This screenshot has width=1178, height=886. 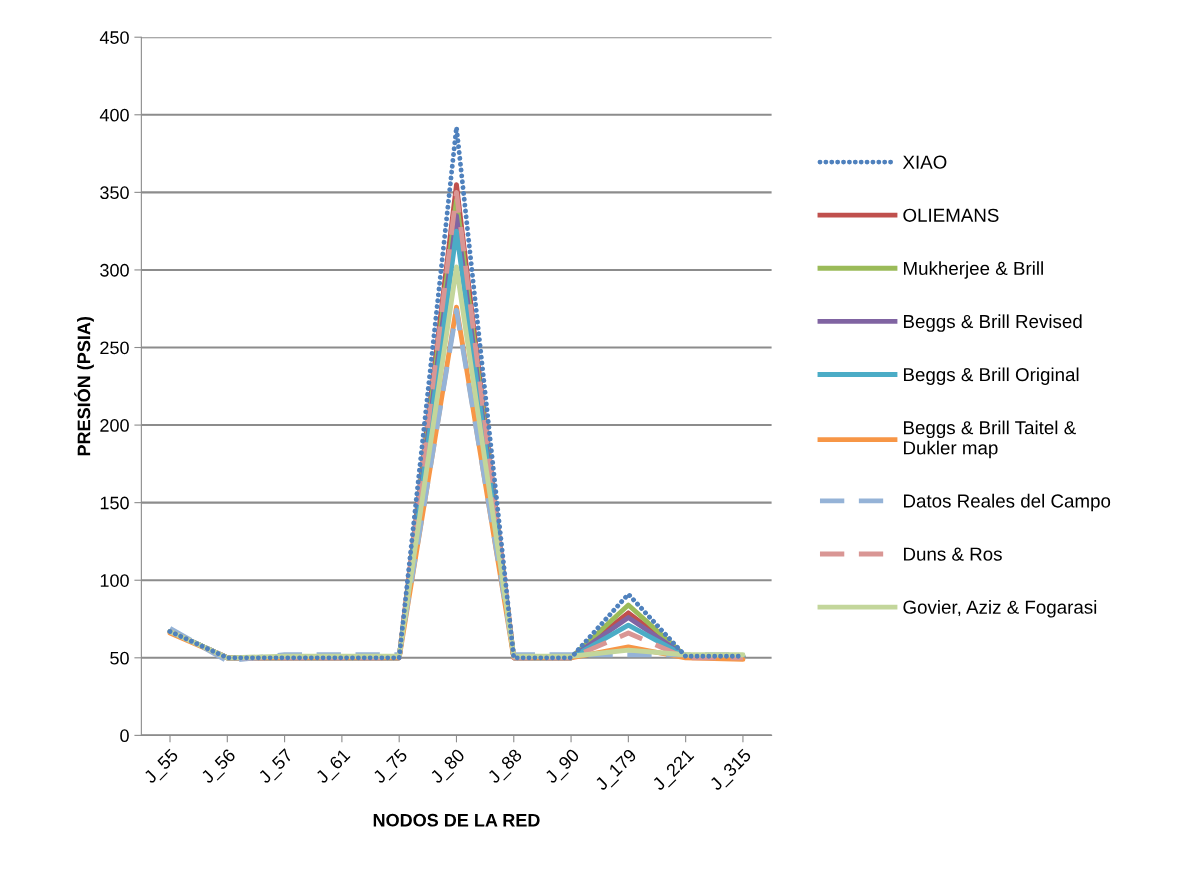 I want to click on legend-label: Beggs & Brill Original, so click(x=991, y=376).